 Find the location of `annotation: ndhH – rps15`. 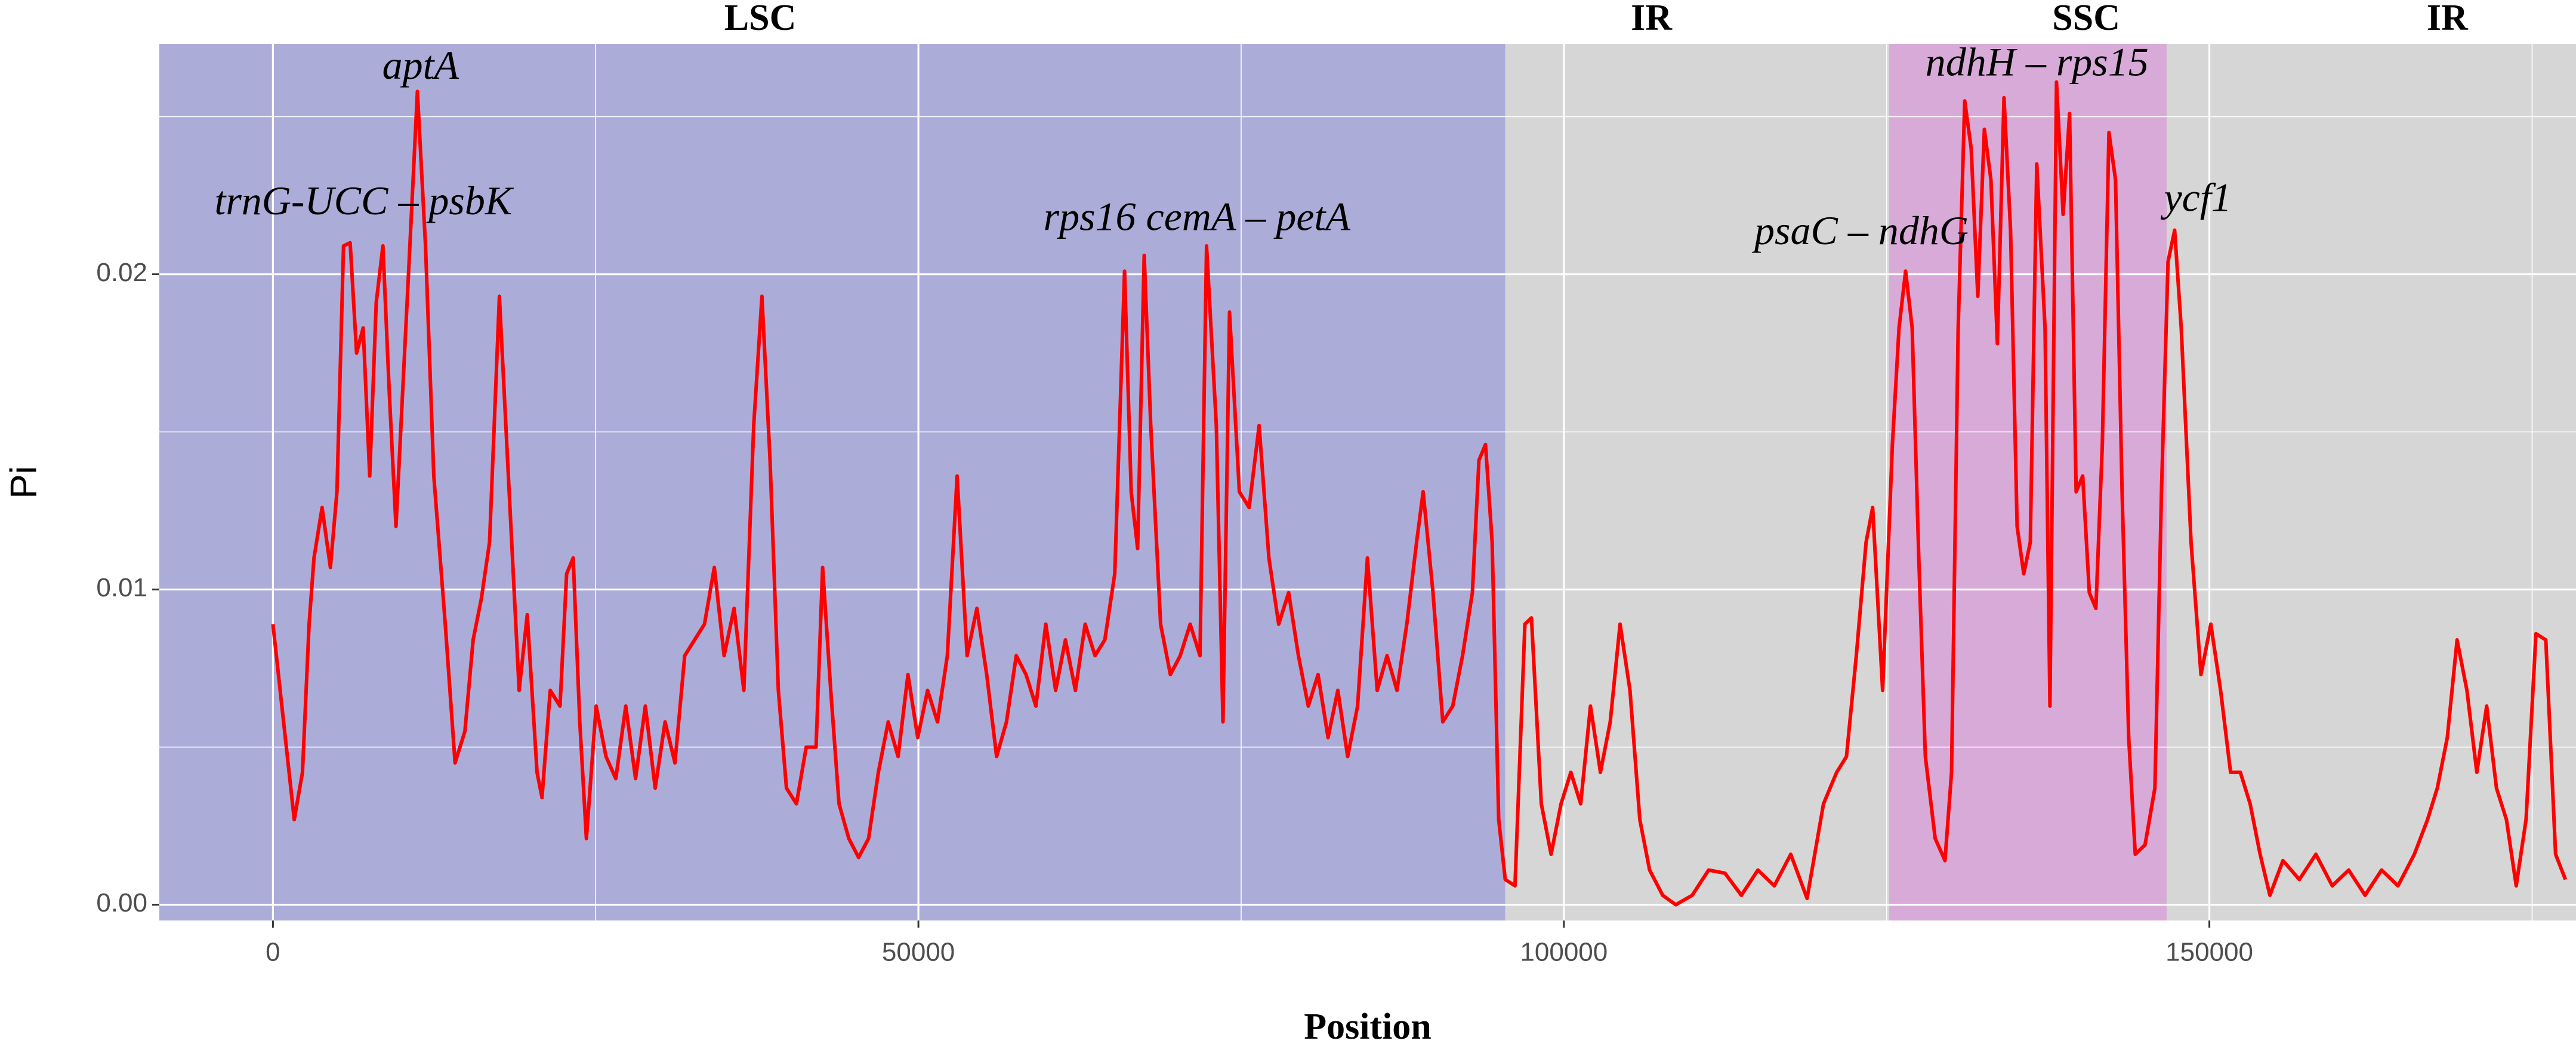

annotation: ndhH – rps15 is located at coordinates (2037, 62).